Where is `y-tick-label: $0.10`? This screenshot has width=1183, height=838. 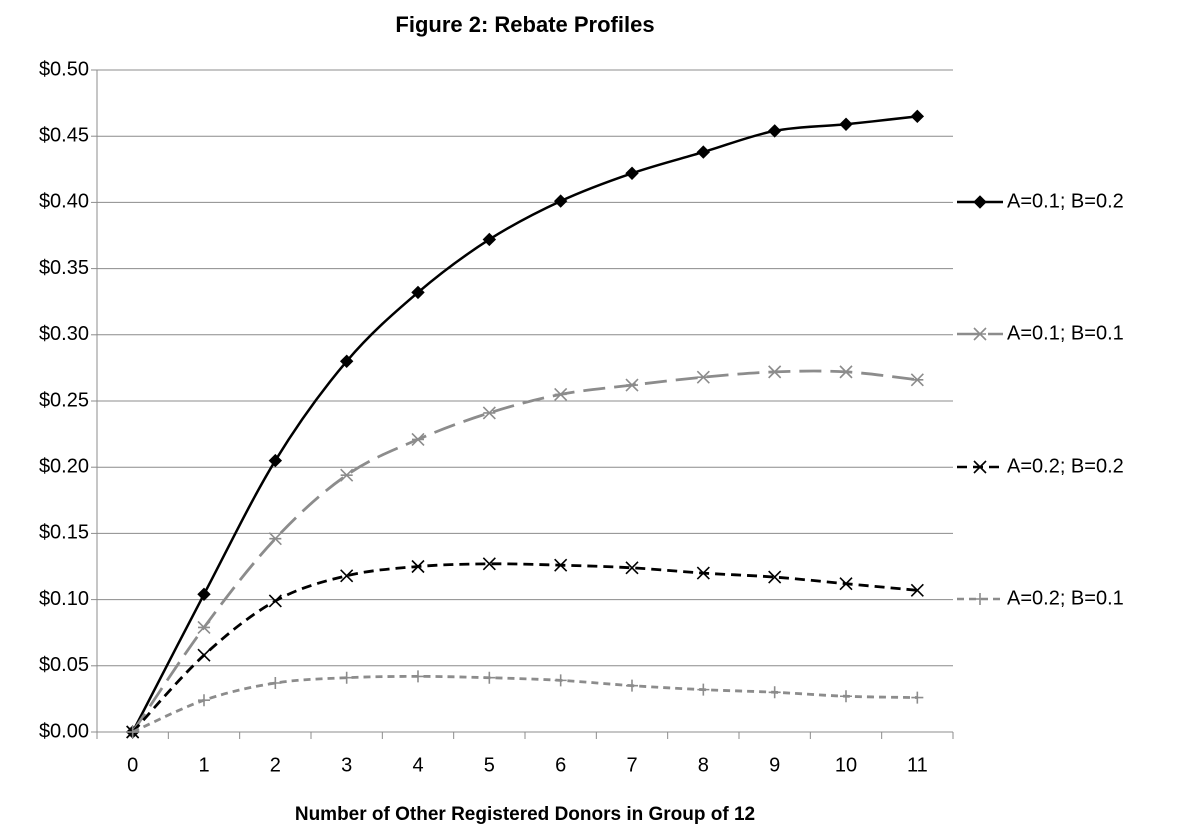
y-tick-label: $0.10 is located at coordinates (64, 599).